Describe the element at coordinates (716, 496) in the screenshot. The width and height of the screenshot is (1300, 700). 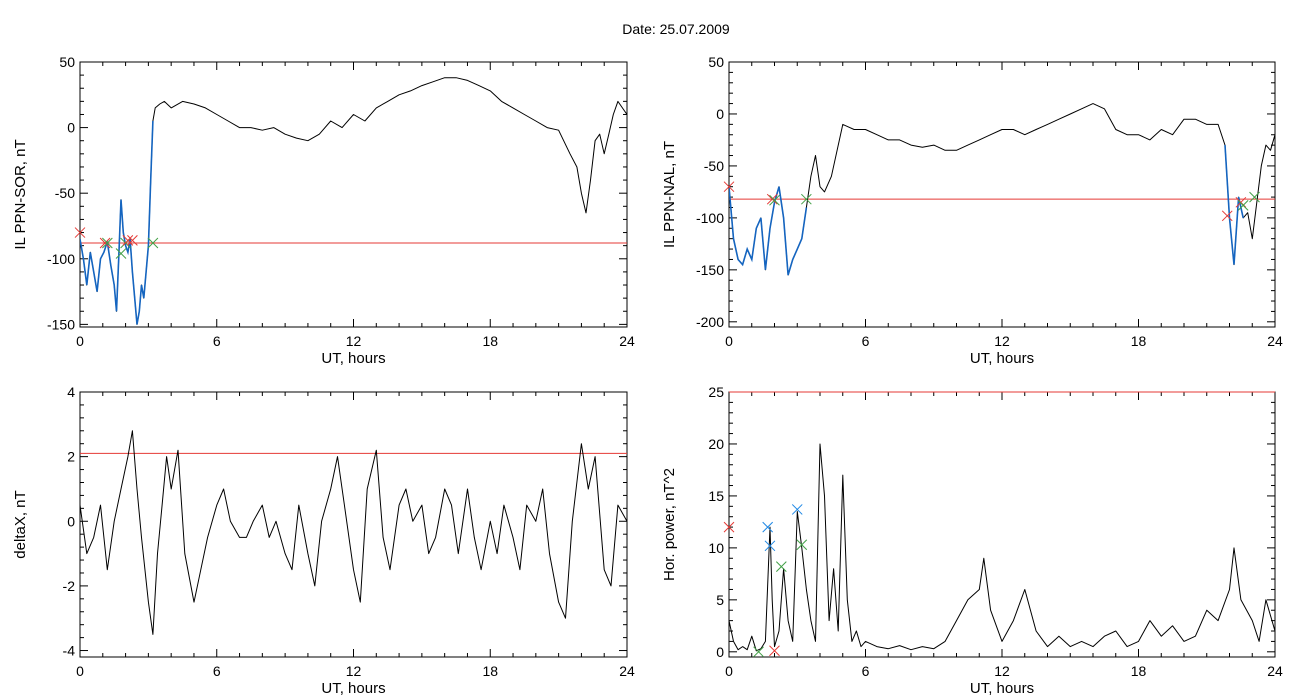
I see `y-tick-label: 15` at that location.